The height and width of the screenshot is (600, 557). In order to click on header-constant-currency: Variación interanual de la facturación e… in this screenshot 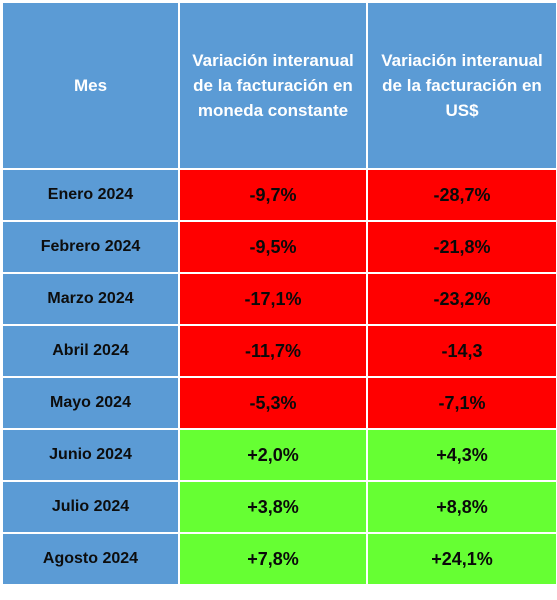, I will do `click(273, 85)`.